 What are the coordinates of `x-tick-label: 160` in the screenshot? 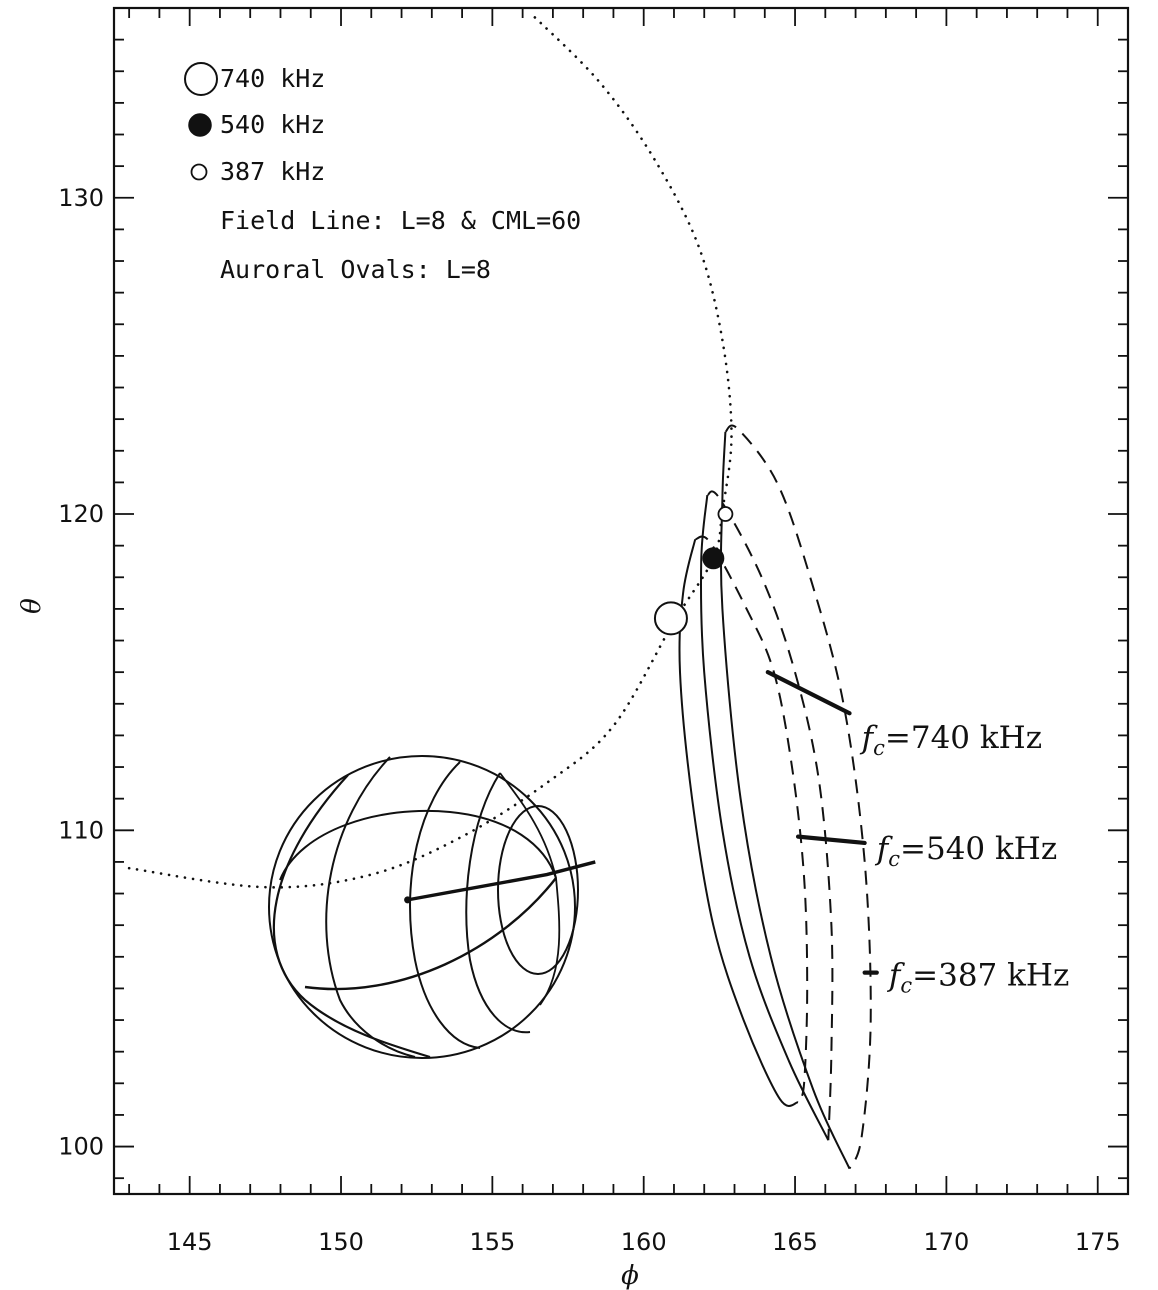 It's located at (644, 1242).